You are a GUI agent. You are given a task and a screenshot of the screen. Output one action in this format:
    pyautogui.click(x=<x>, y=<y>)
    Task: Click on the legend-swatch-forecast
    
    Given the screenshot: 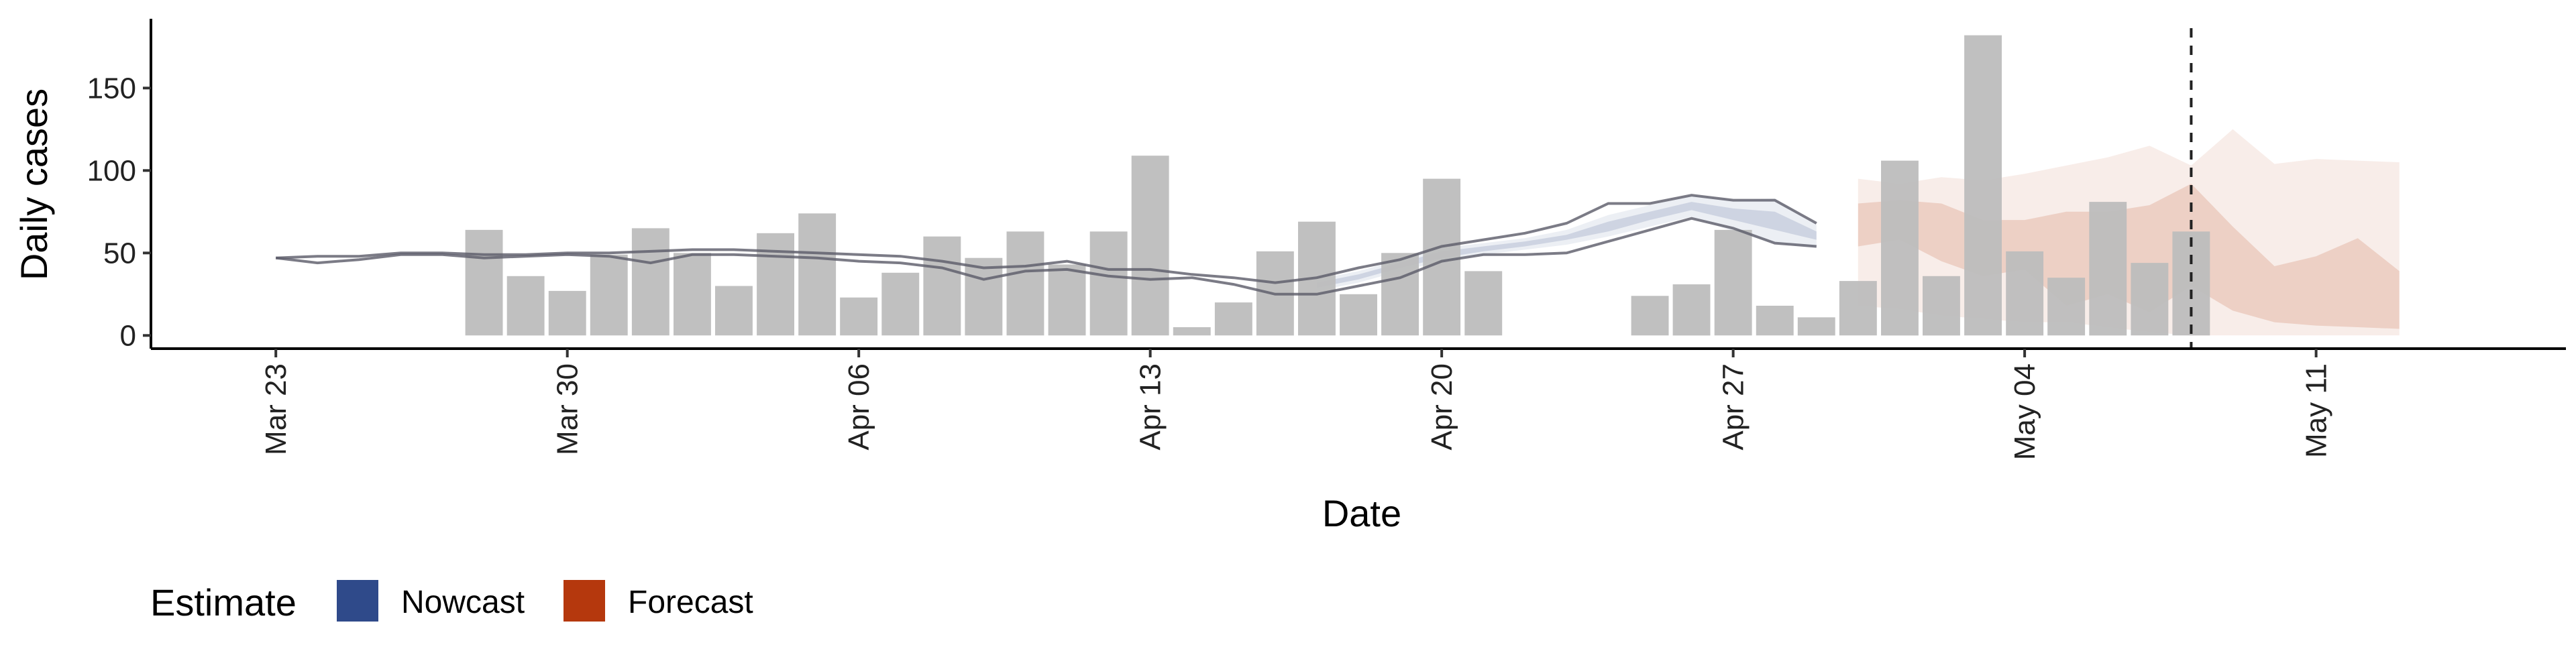 What is the action you would take?
    pyautogui.click(x=584, y=601)
    